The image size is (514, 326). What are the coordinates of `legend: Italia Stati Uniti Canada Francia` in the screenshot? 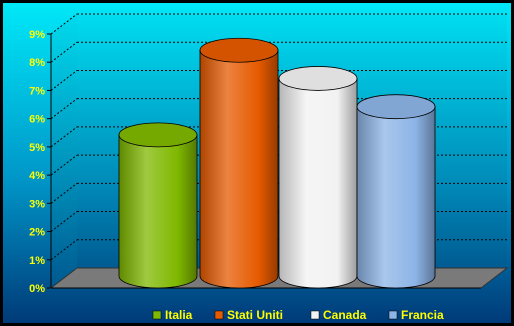 It's located at (298, 315).